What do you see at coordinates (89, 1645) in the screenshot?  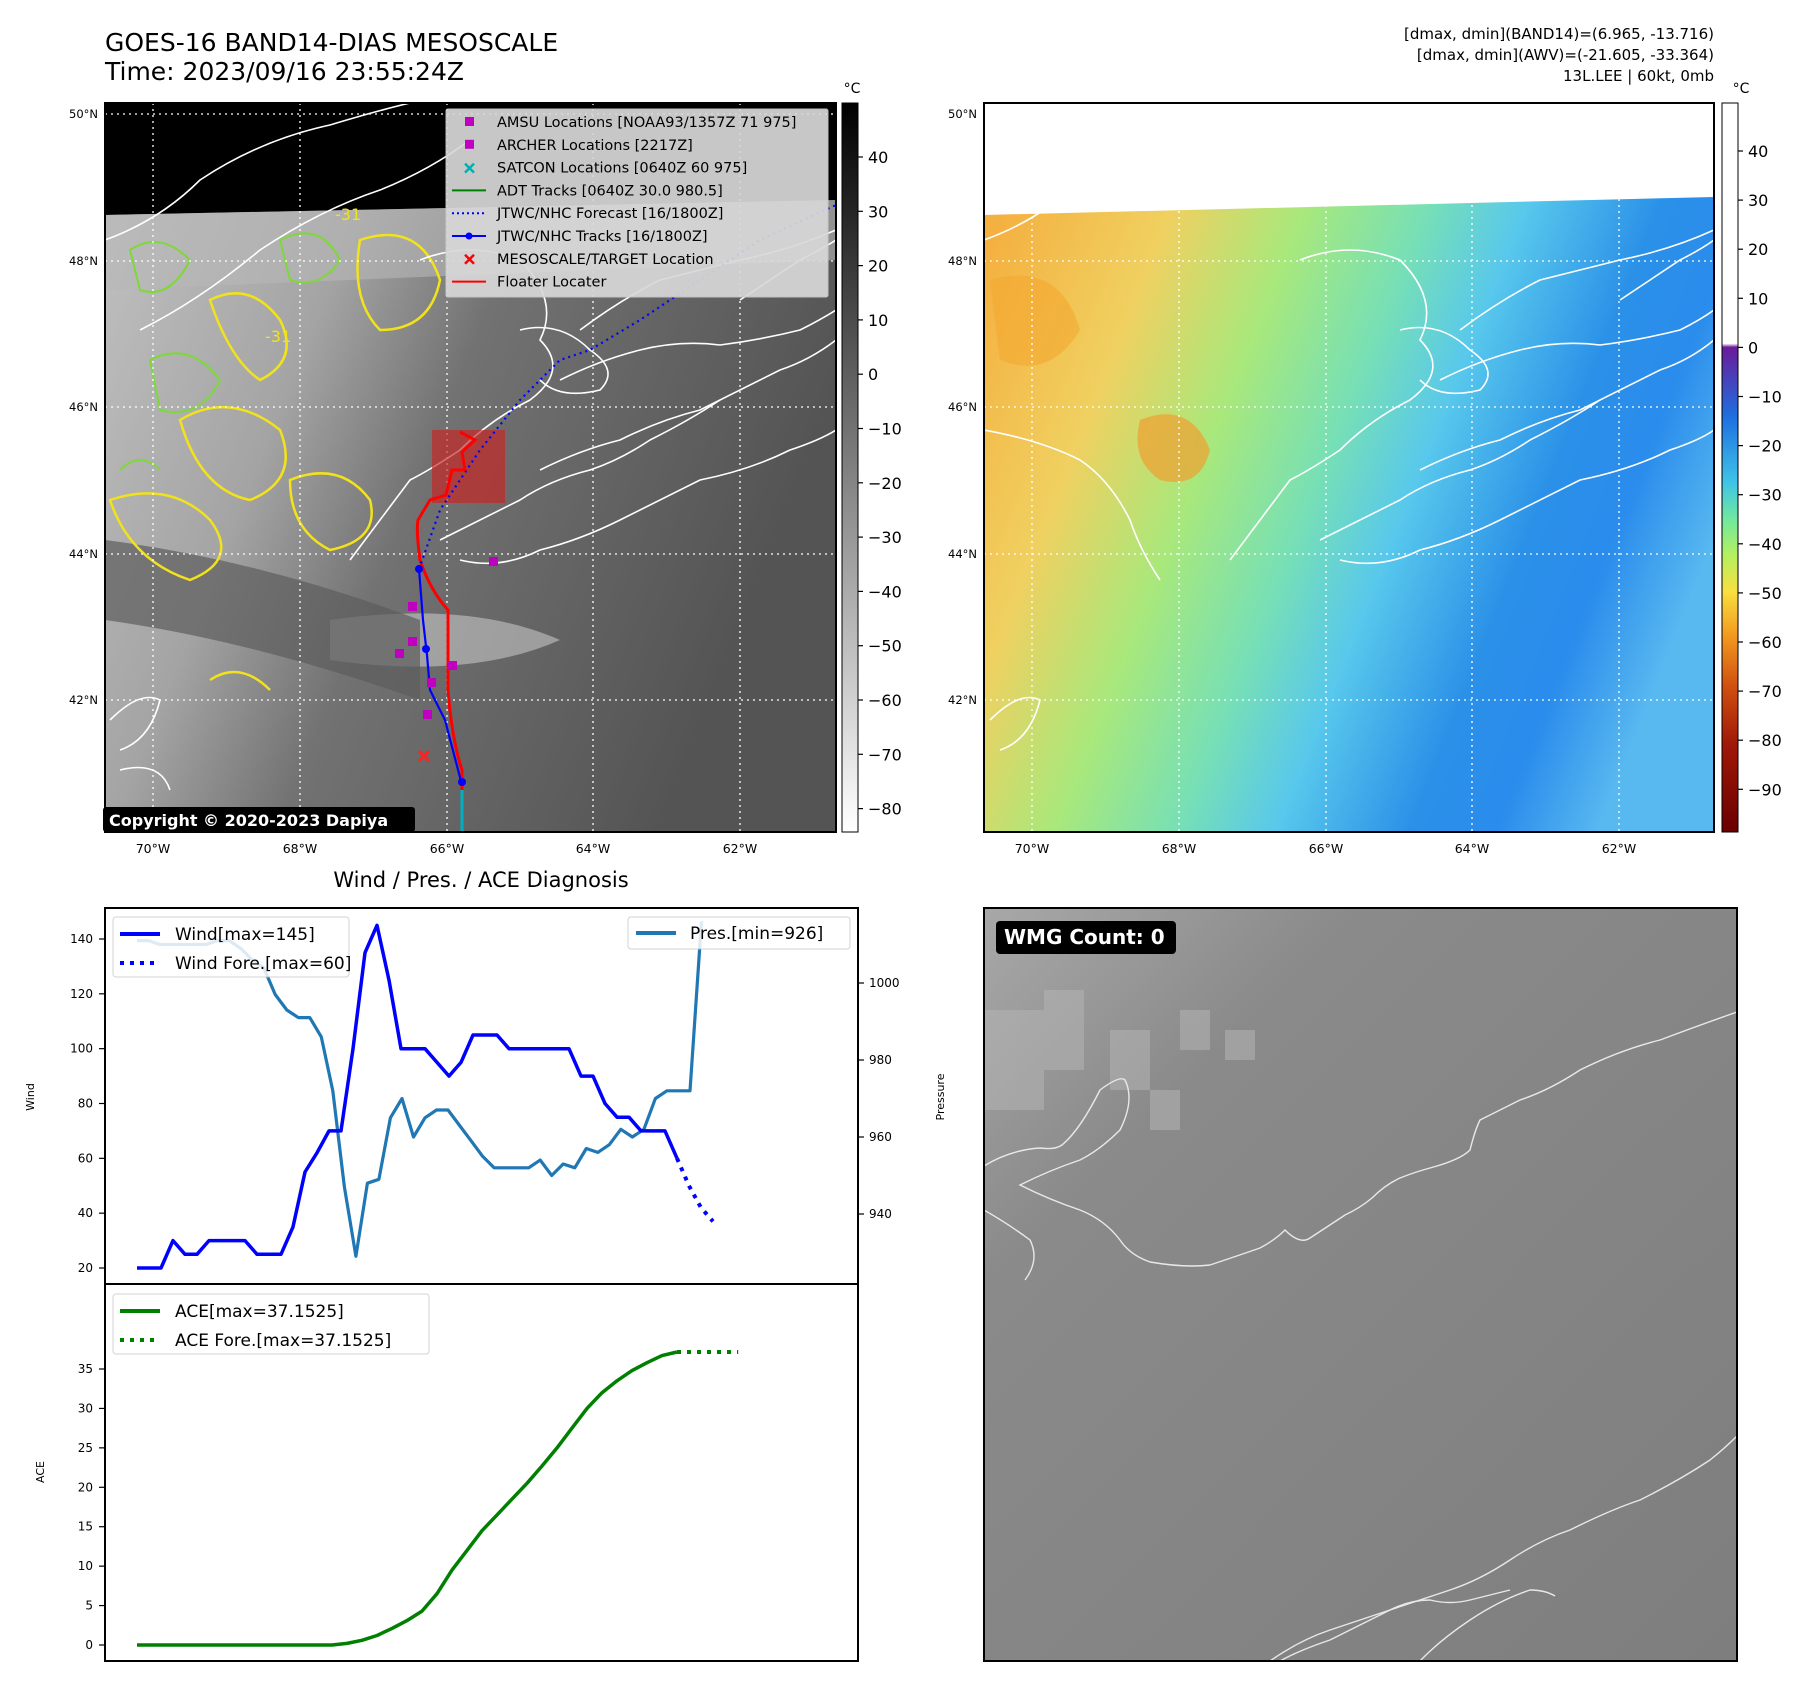 I see `ace-tick-label: 0` at bounding box center [89, 1645].